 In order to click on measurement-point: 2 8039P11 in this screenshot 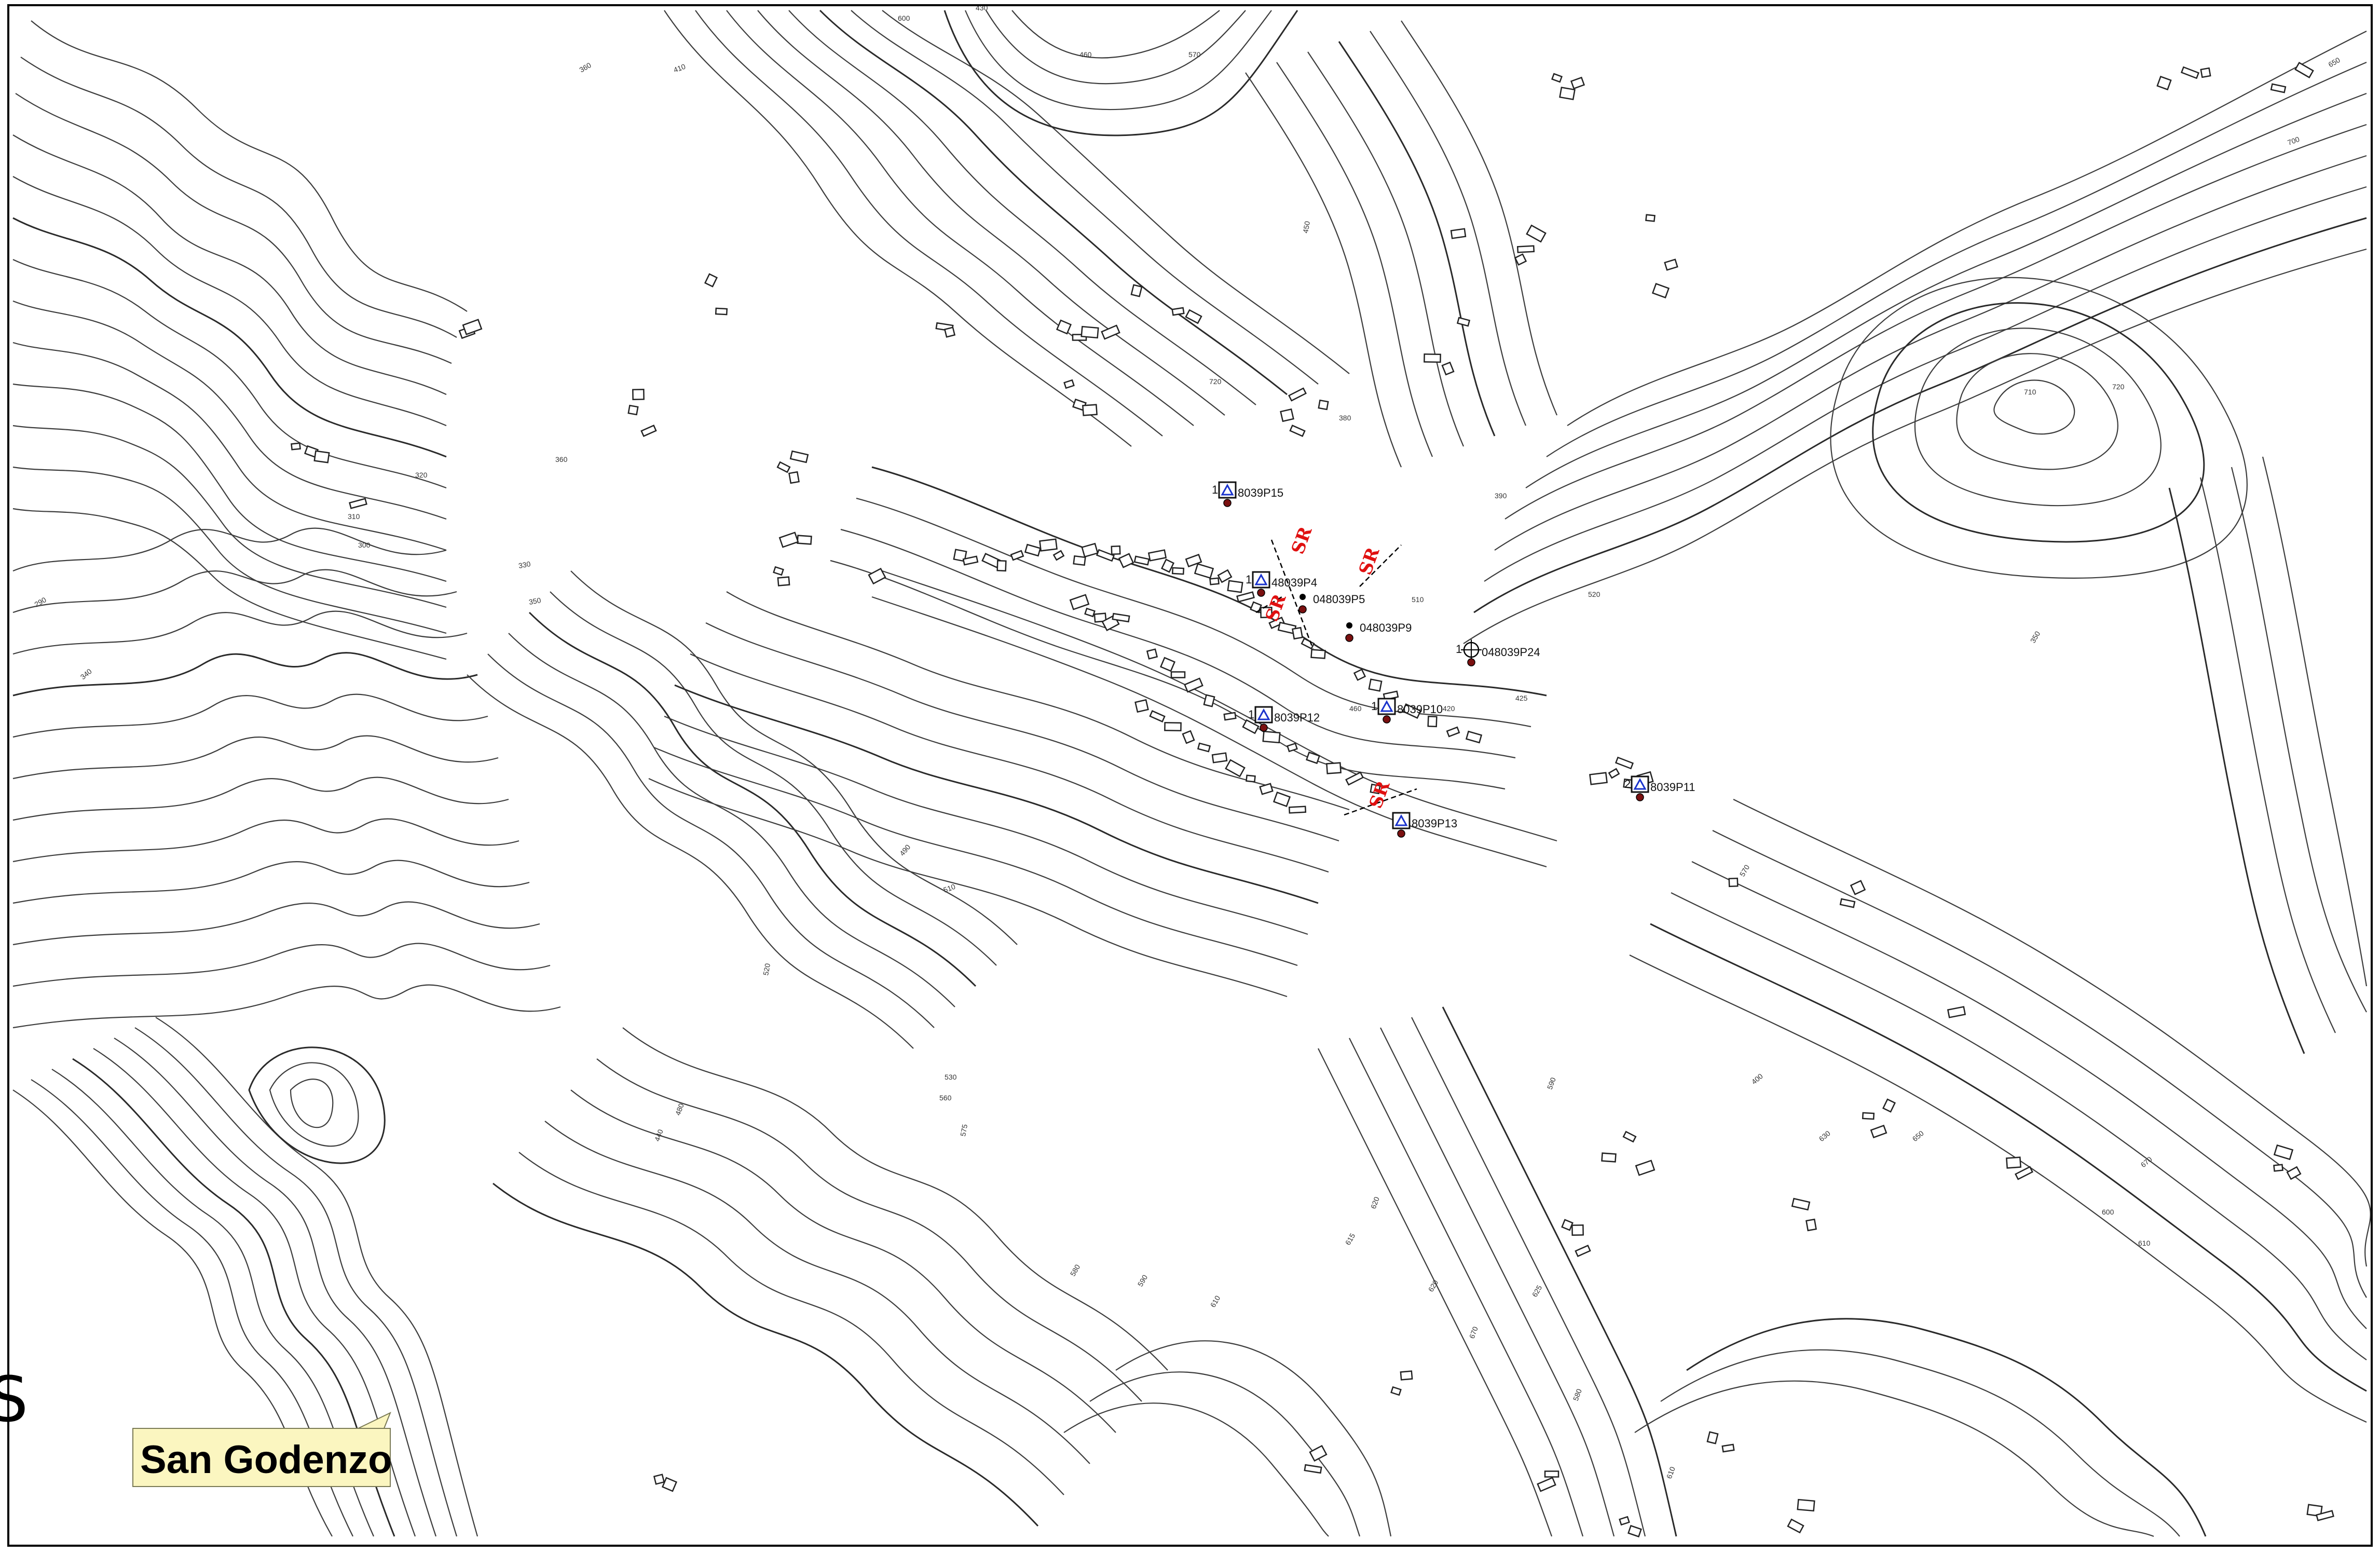, I will do `click(1659, 788)`.